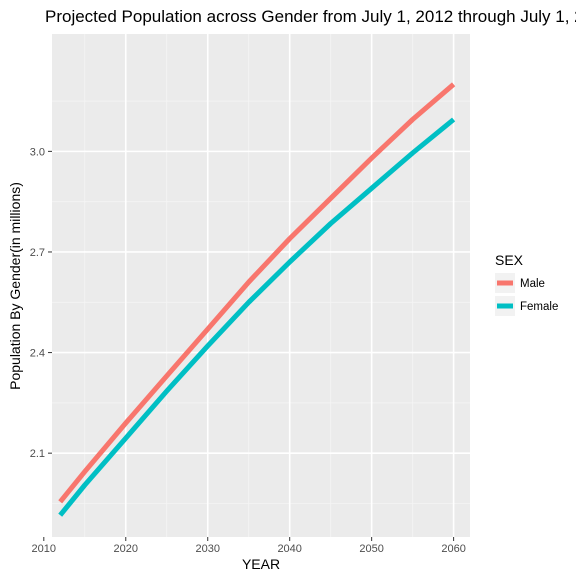 The image size is (576, 576). Describe the element at coordinates (509, 260) in the screenshot. I see `legend-title: SEX` at that location.